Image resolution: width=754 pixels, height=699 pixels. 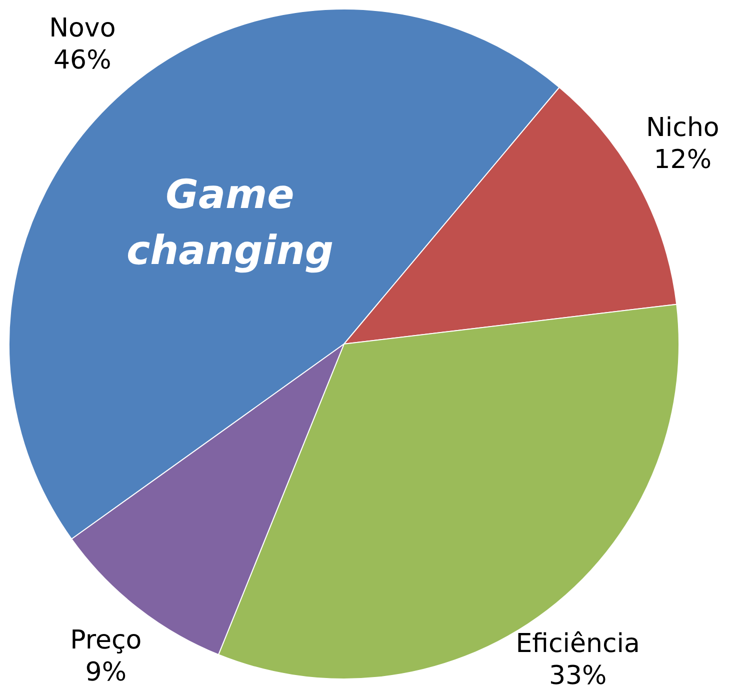 What do you see at coordinates (230, 223) in the screenshot?
I see `text: Game changing` at bounding box center [230, 223].